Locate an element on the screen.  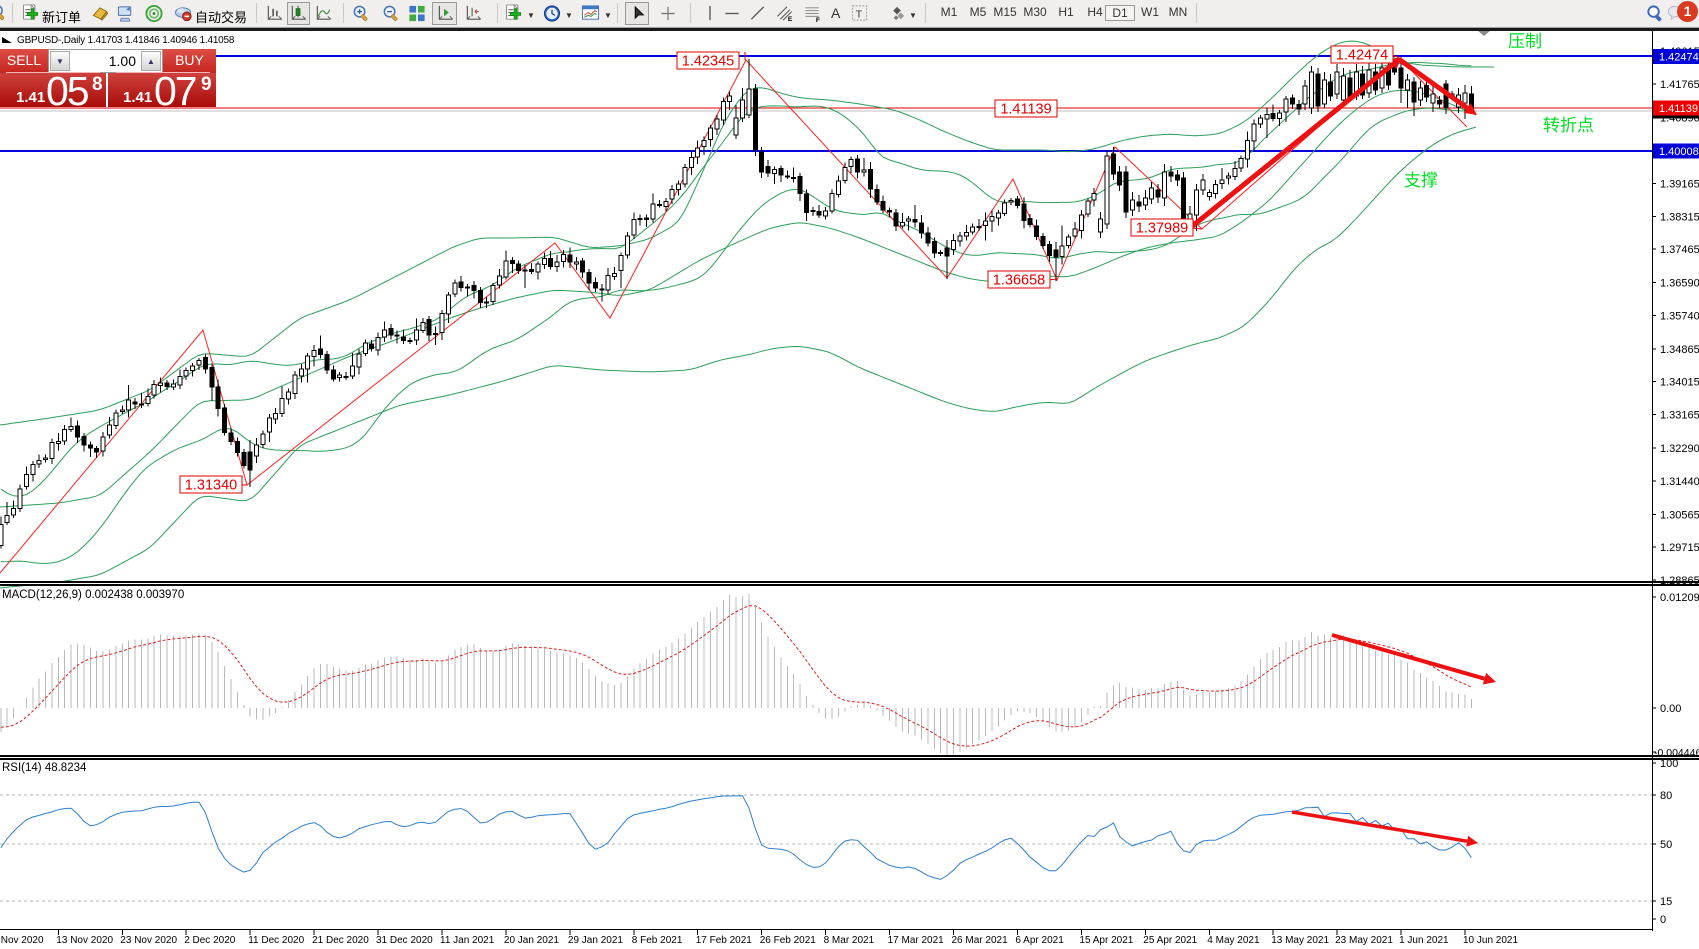
svg-text: 1.33165 is located at coordinates (1679, 415).